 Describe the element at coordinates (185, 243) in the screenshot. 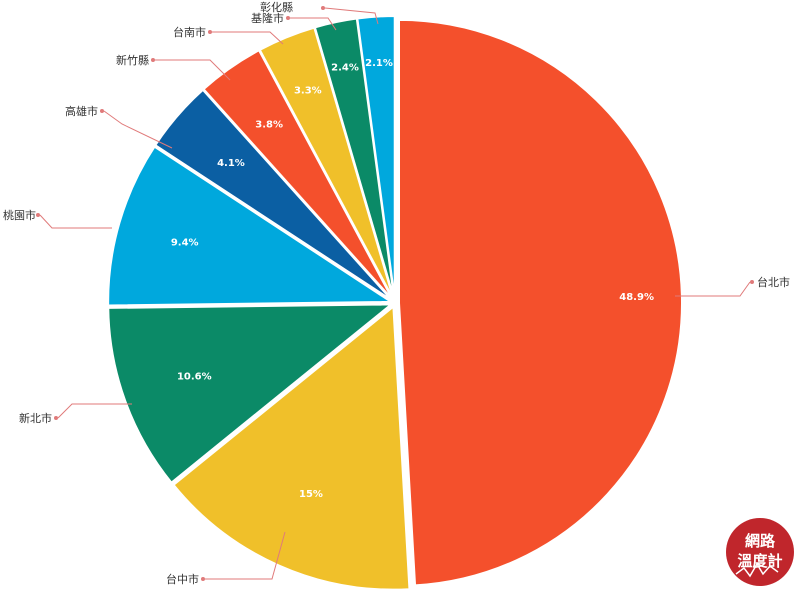

I see `slice-value-label-4: 9.4%` at that location.